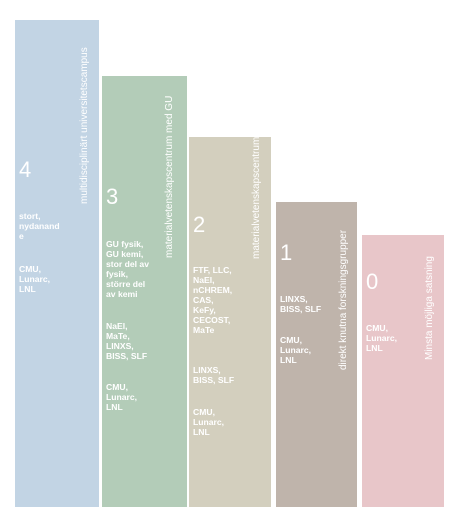  I want to click on level-0-group-1: CMU, Lunarc, LNL, so click(382, 338).